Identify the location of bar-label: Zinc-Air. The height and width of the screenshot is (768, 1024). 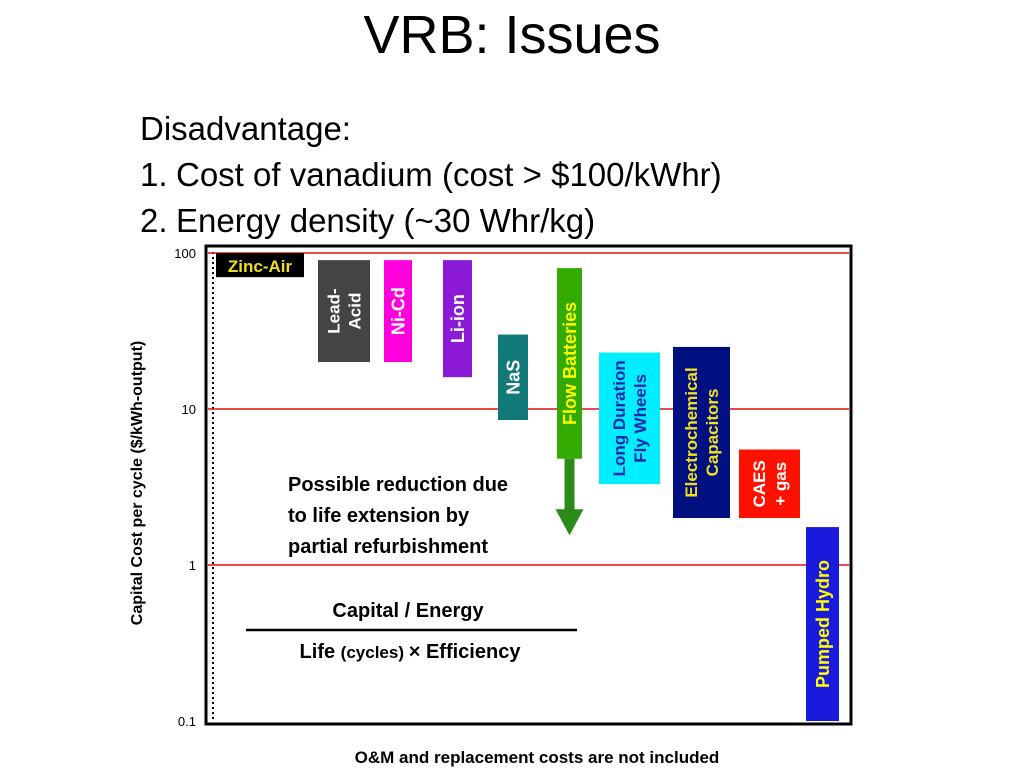
(260, 266).